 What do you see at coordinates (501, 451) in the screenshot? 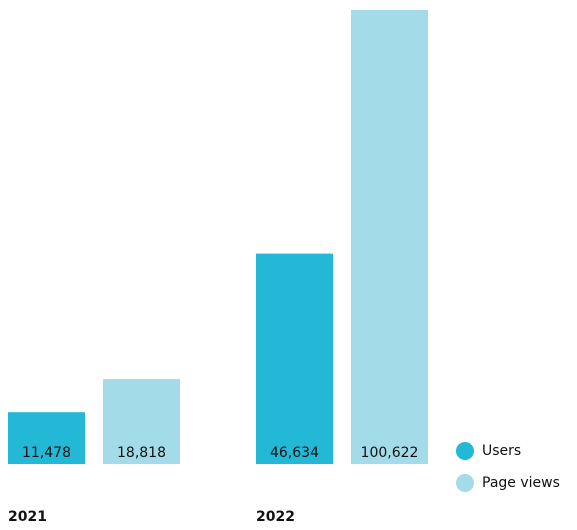
I see `legend-label: Users` at bounding box center [501, 451].